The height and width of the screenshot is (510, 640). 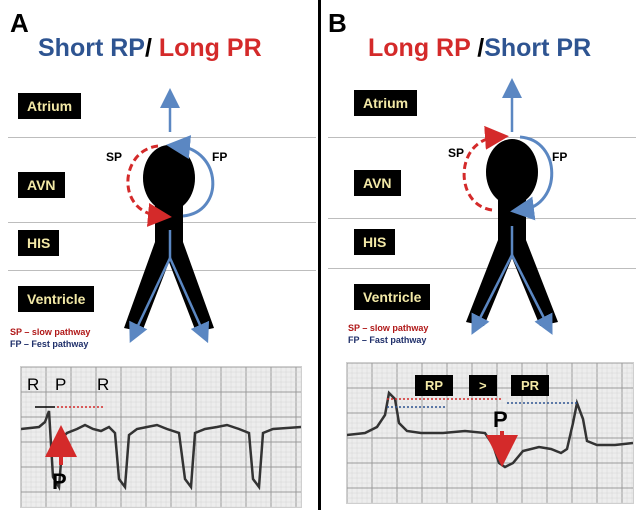 What do you see at coordinates (483, 385) in the screenshot?
I see `ecg-box-gt: >` at bounding box center [483, 385].